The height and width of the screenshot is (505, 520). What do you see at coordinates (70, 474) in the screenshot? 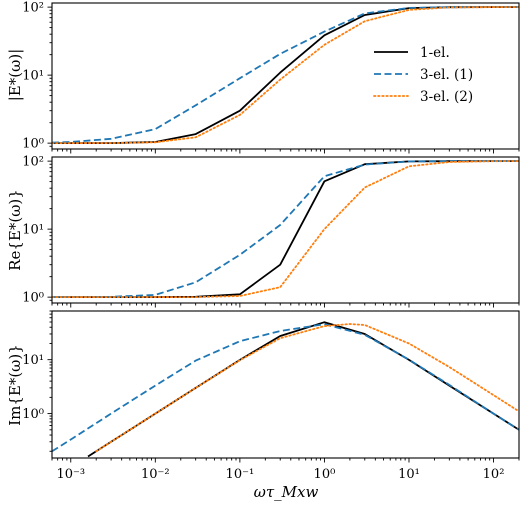
I see `x-tick-label: 10⁻³` at bounding box center [70, 474].